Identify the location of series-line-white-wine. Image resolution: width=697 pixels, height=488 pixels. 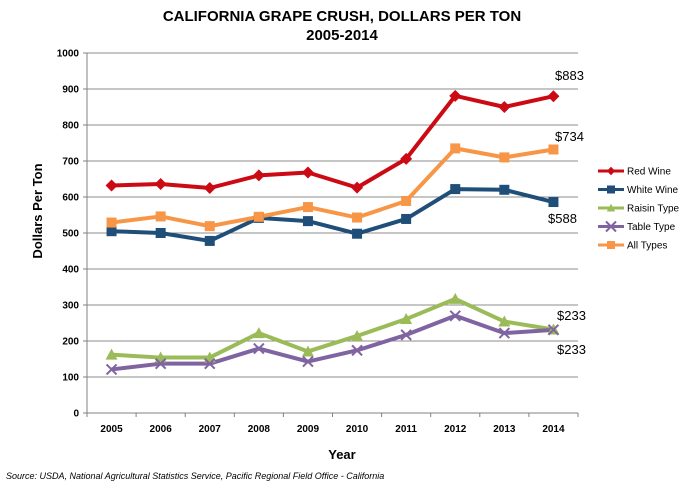
(332, 215).